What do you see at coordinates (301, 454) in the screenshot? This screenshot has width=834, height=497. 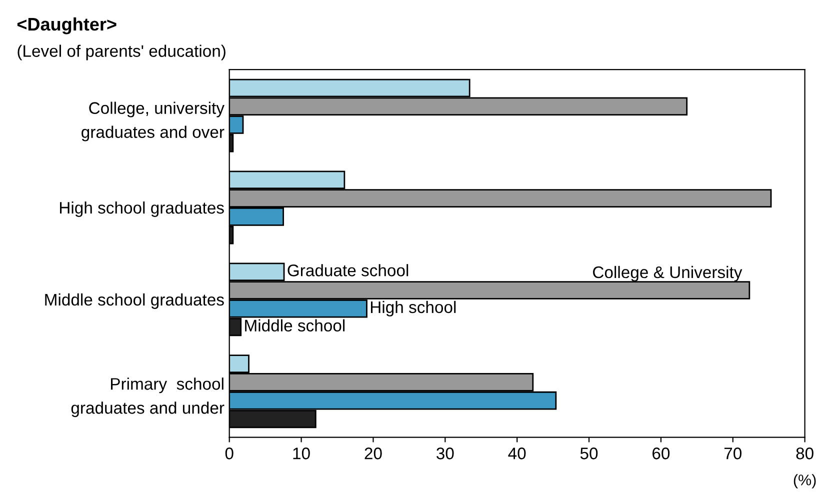 I see `x-tick-label: 10` at bounding box center [301, 454].